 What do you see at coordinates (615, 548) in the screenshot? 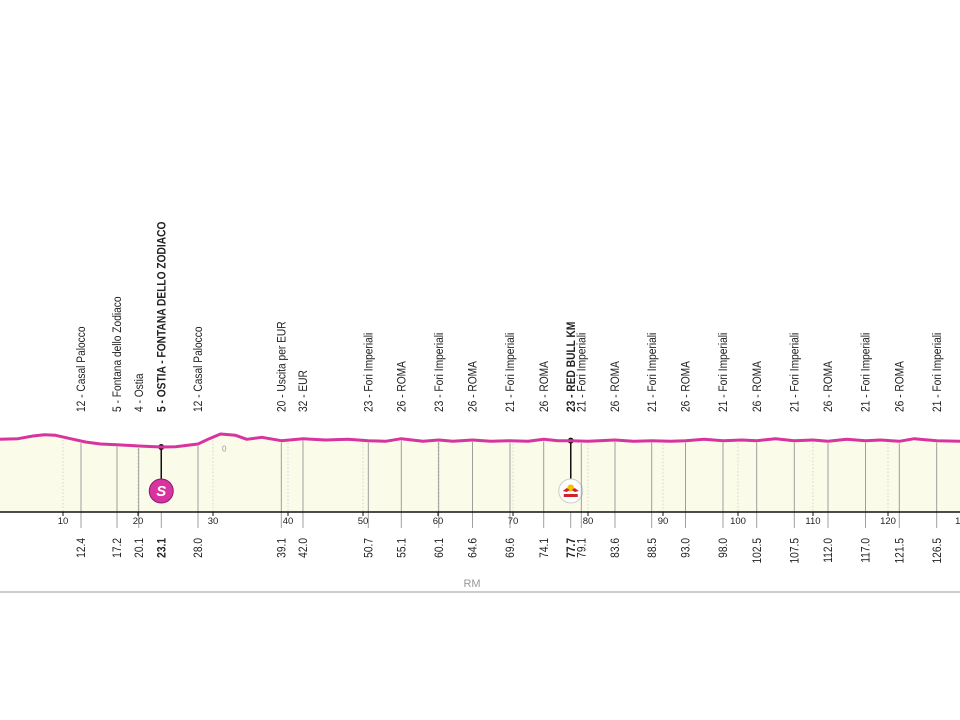
I see `waypoint-km: 83.6` at bounding box center [615, 548].